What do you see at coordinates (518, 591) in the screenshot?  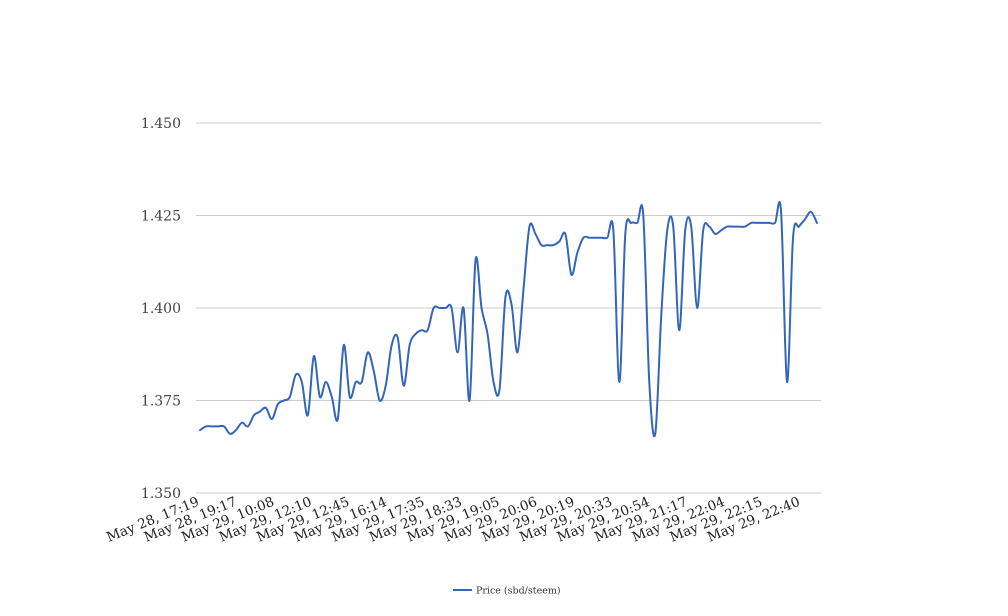 I see `legend-label: Price (sbd/steem)` at bounding box center [518, 591].